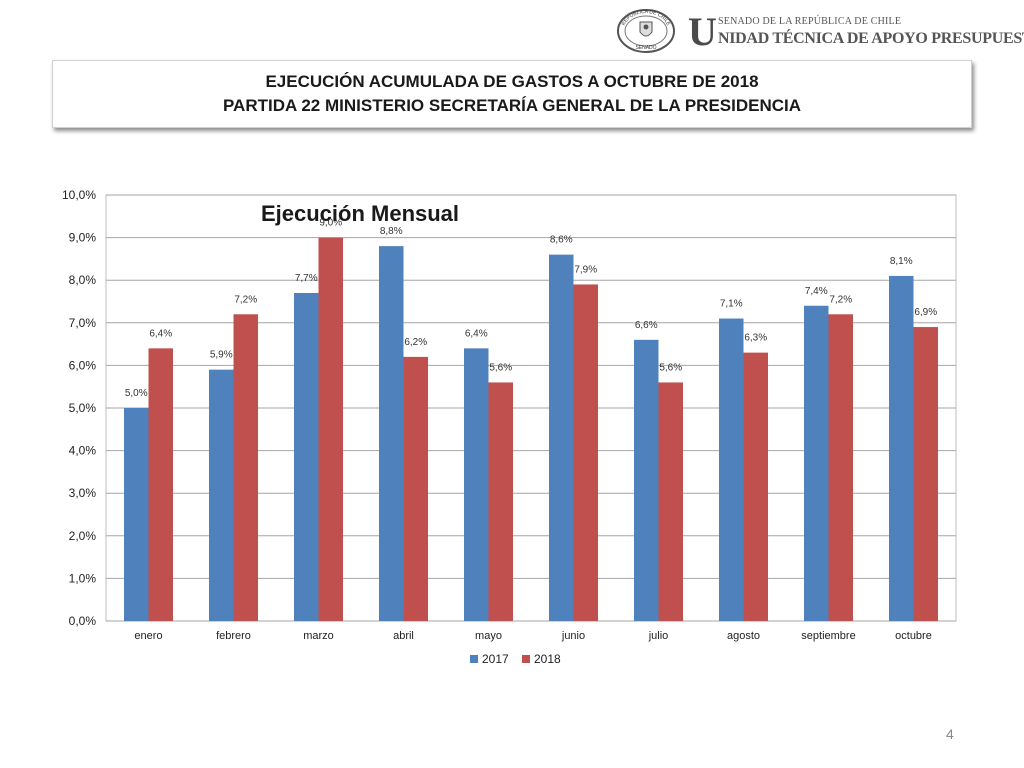  What do you see at coordinates (83, 323) in the screenshot?
I see `y-tick-label: 7,0%` at bounding box center [83, 323].